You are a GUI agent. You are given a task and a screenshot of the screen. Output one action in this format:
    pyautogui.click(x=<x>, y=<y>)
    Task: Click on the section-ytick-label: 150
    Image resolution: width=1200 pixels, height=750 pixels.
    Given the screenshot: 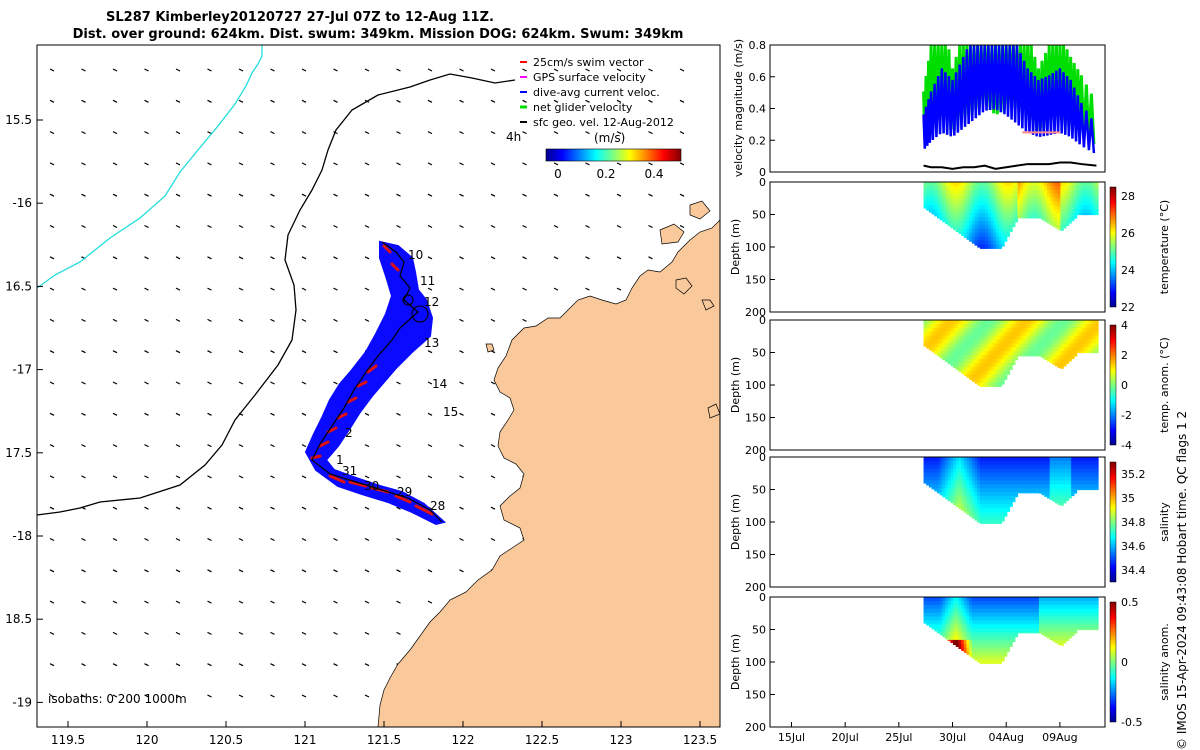 What is the action you would take?
    pyautogui.click(x=755, y=418)
    